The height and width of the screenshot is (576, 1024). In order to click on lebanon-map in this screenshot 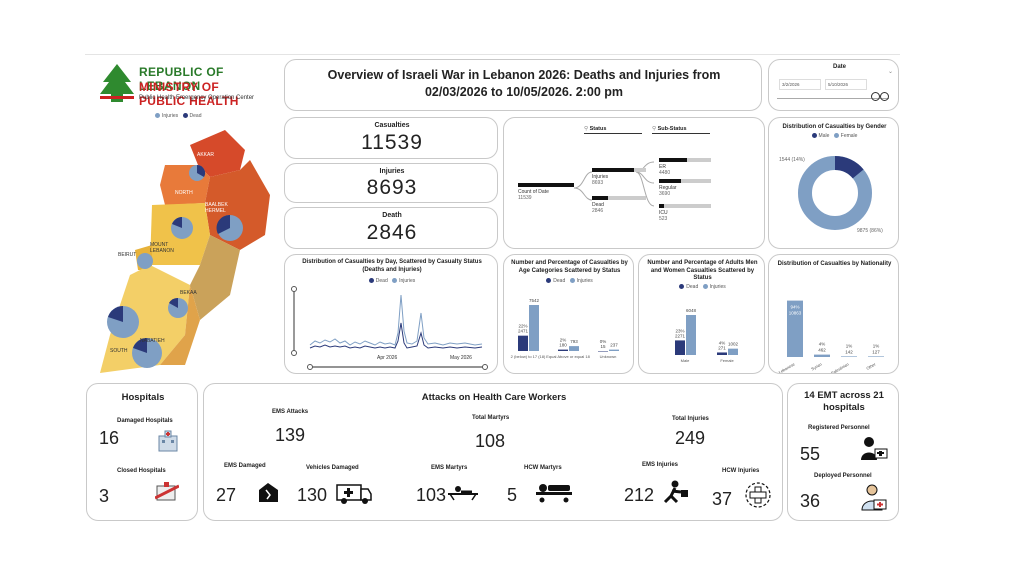, I will do `click(185, 252)`.